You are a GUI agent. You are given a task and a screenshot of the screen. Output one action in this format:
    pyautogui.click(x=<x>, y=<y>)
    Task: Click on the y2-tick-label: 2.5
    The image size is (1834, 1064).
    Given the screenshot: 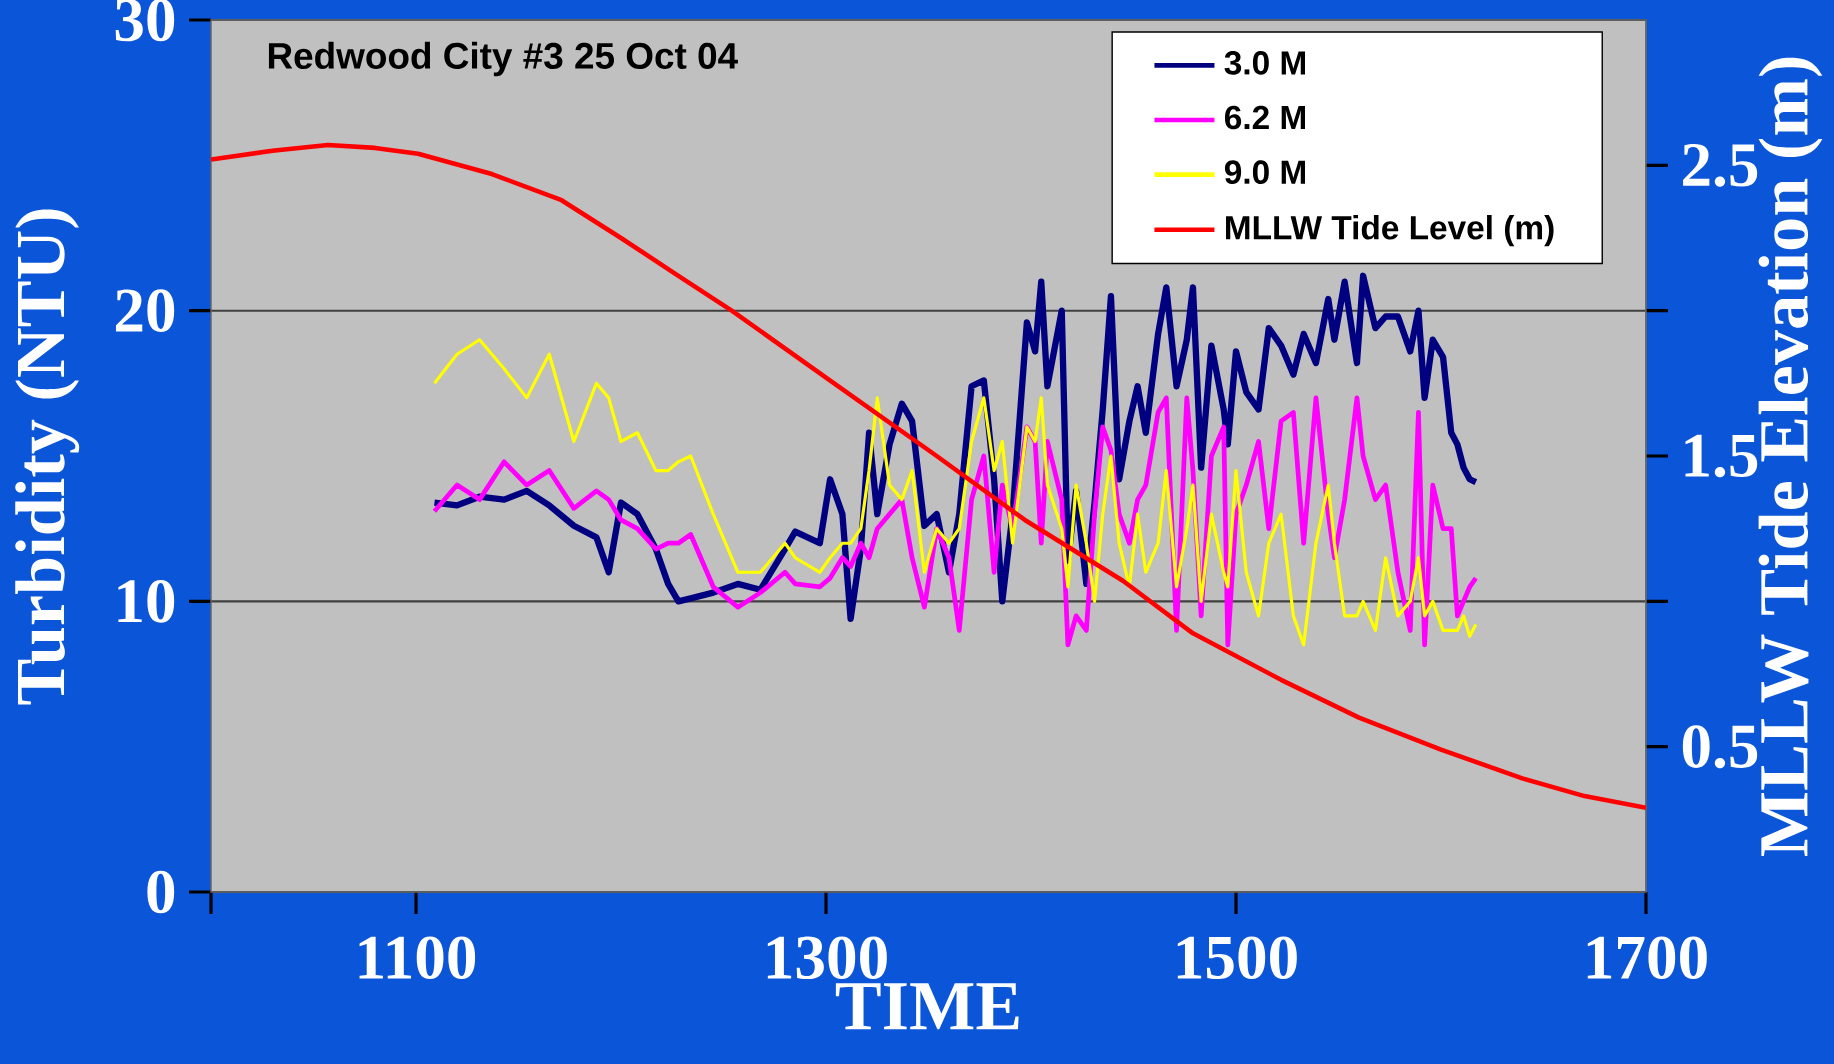 What is the action you would take?
    pyautogui.click(x=1720, y=165)
    